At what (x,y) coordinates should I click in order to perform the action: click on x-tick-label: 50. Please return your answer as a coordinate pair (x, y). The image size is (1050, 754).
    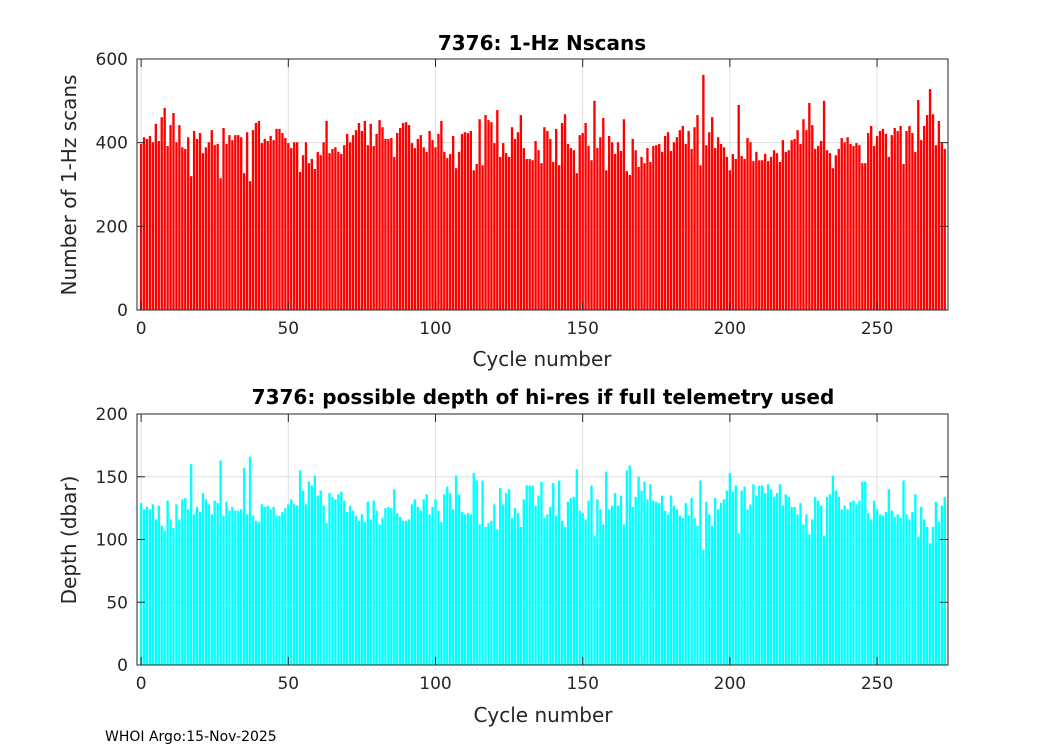
    Looking at the image, I should click on (288, 684).